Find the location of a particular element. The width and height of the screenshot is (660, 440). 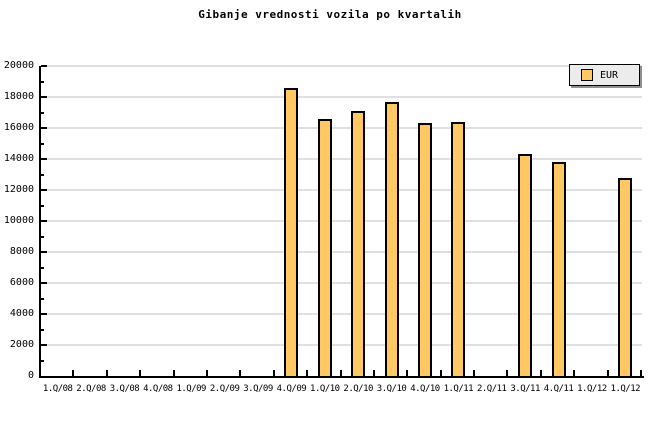

x-axis-tick-label: 4.Q/10 is located at coordinates (425, 389).